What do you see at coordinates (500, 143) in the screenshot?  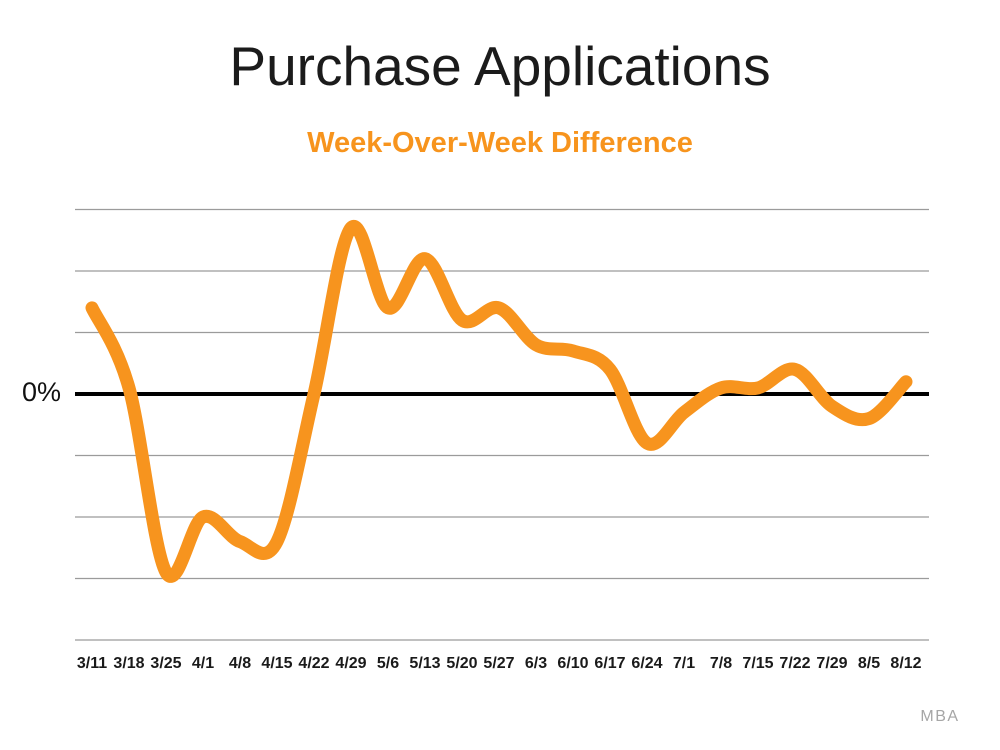 I see `chart-subtitle: Week-Over-Week Difference` at bounding box center [500, 143].